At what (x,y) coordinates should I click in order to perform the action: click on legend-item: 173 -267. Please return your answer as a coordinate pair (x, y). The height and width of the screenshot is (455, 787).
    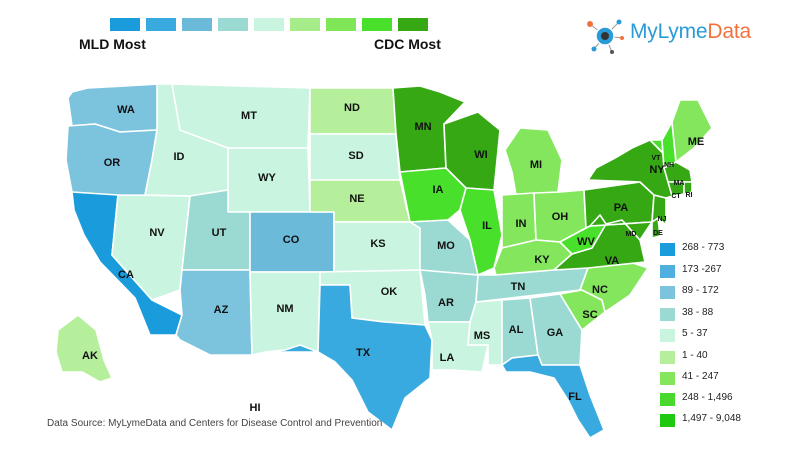
    Looking at the image, I should click on (720, 271).